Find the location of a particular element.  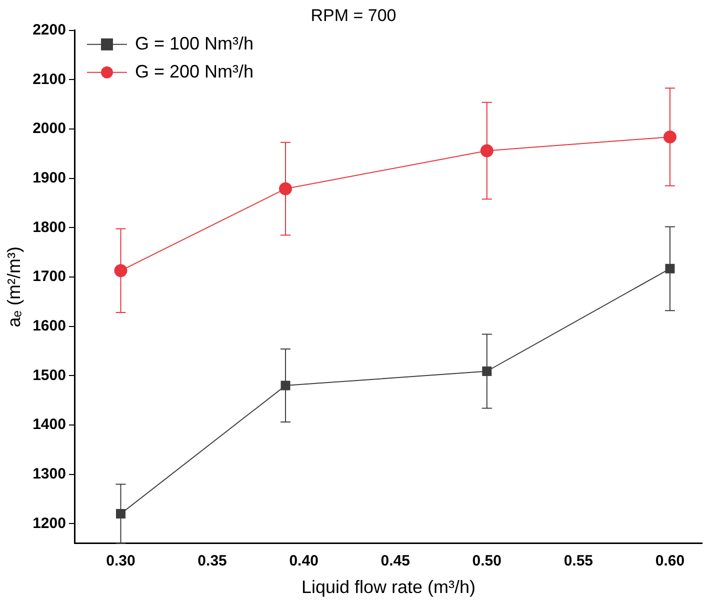

x-tick-label: 0.40 is located at coordinates (303, 561).